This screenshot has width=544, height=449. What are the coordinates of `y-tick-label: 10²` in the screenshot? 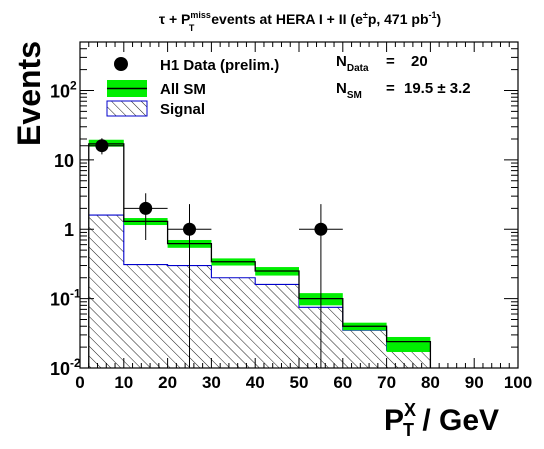 It's located at (63, 89).